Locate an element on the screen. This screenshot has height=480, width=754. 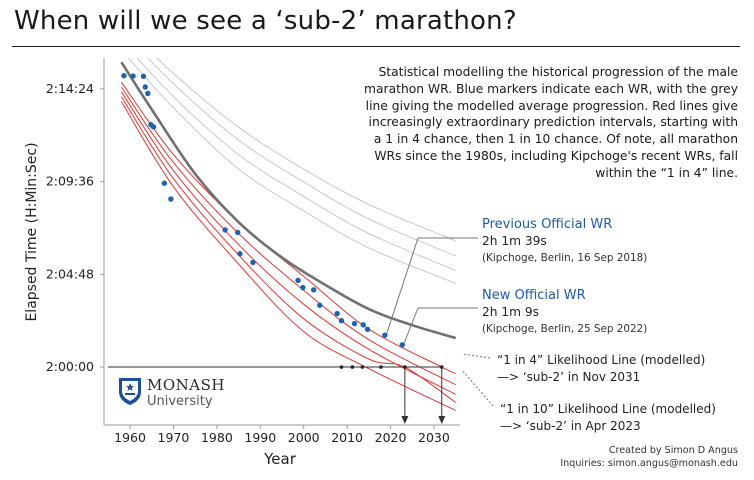
x-axis-label: Year is located at coordinates (280, 459).